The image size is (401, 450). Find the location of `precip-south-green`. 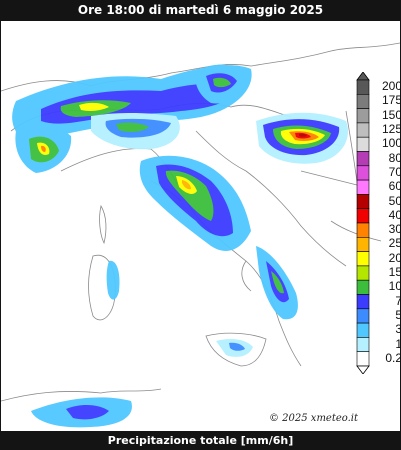

precip-south-green is located at coordinates (277, 282).